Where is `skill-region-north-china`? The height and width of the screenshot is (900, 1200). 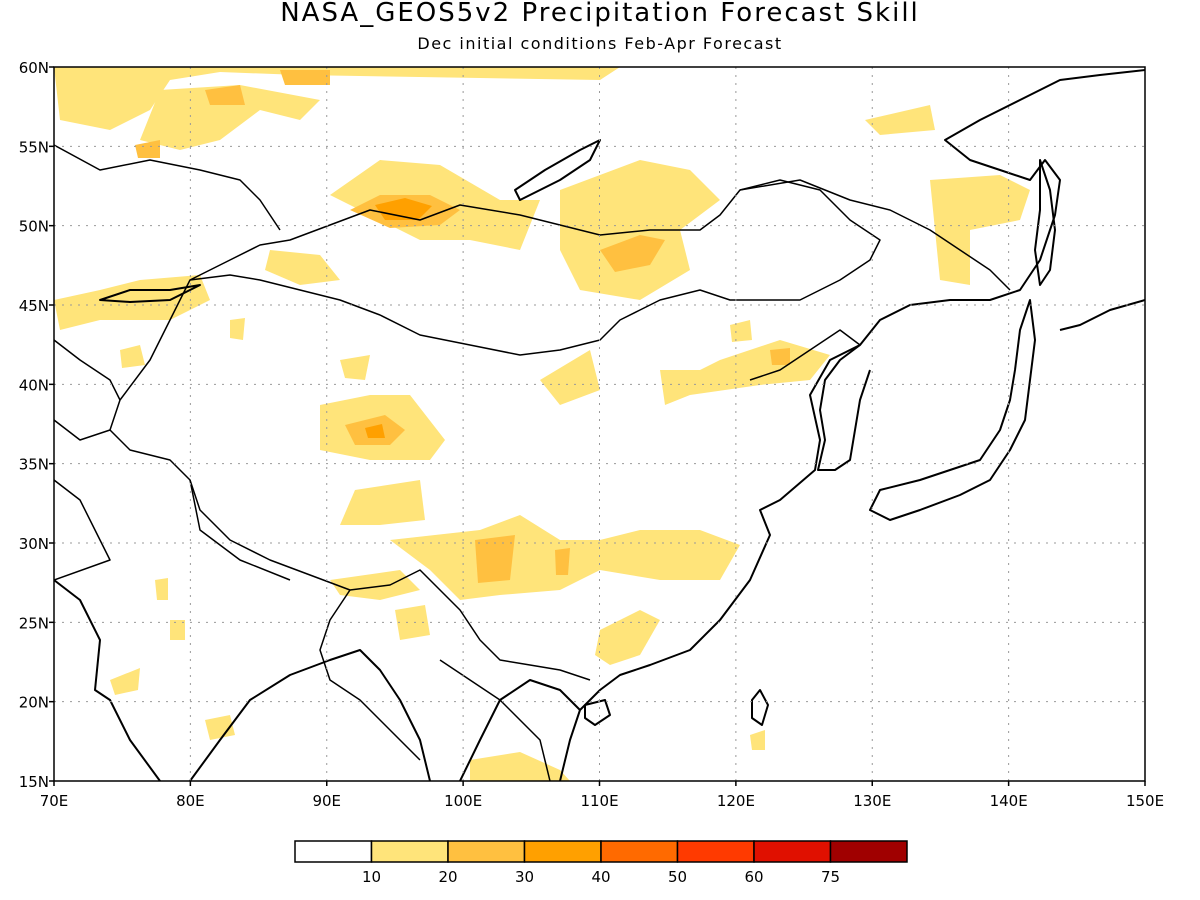 skill-region-north-china is located at coordinates (570, 377).